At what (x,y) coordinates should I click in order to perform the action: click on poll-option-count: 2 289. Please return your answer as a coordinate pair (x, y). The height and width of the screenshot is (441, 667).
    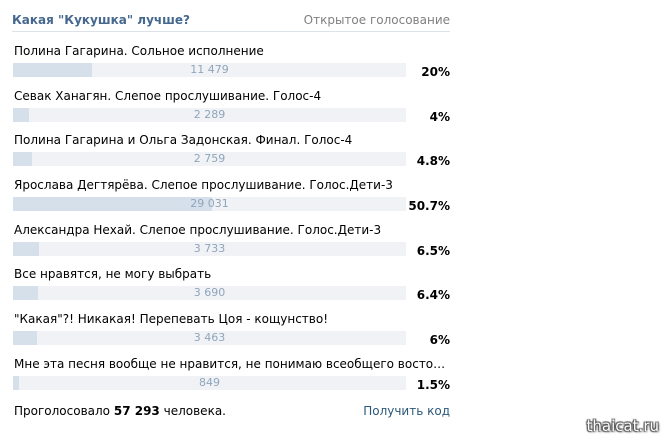
    Looking at the image, I should click on (209, 114).